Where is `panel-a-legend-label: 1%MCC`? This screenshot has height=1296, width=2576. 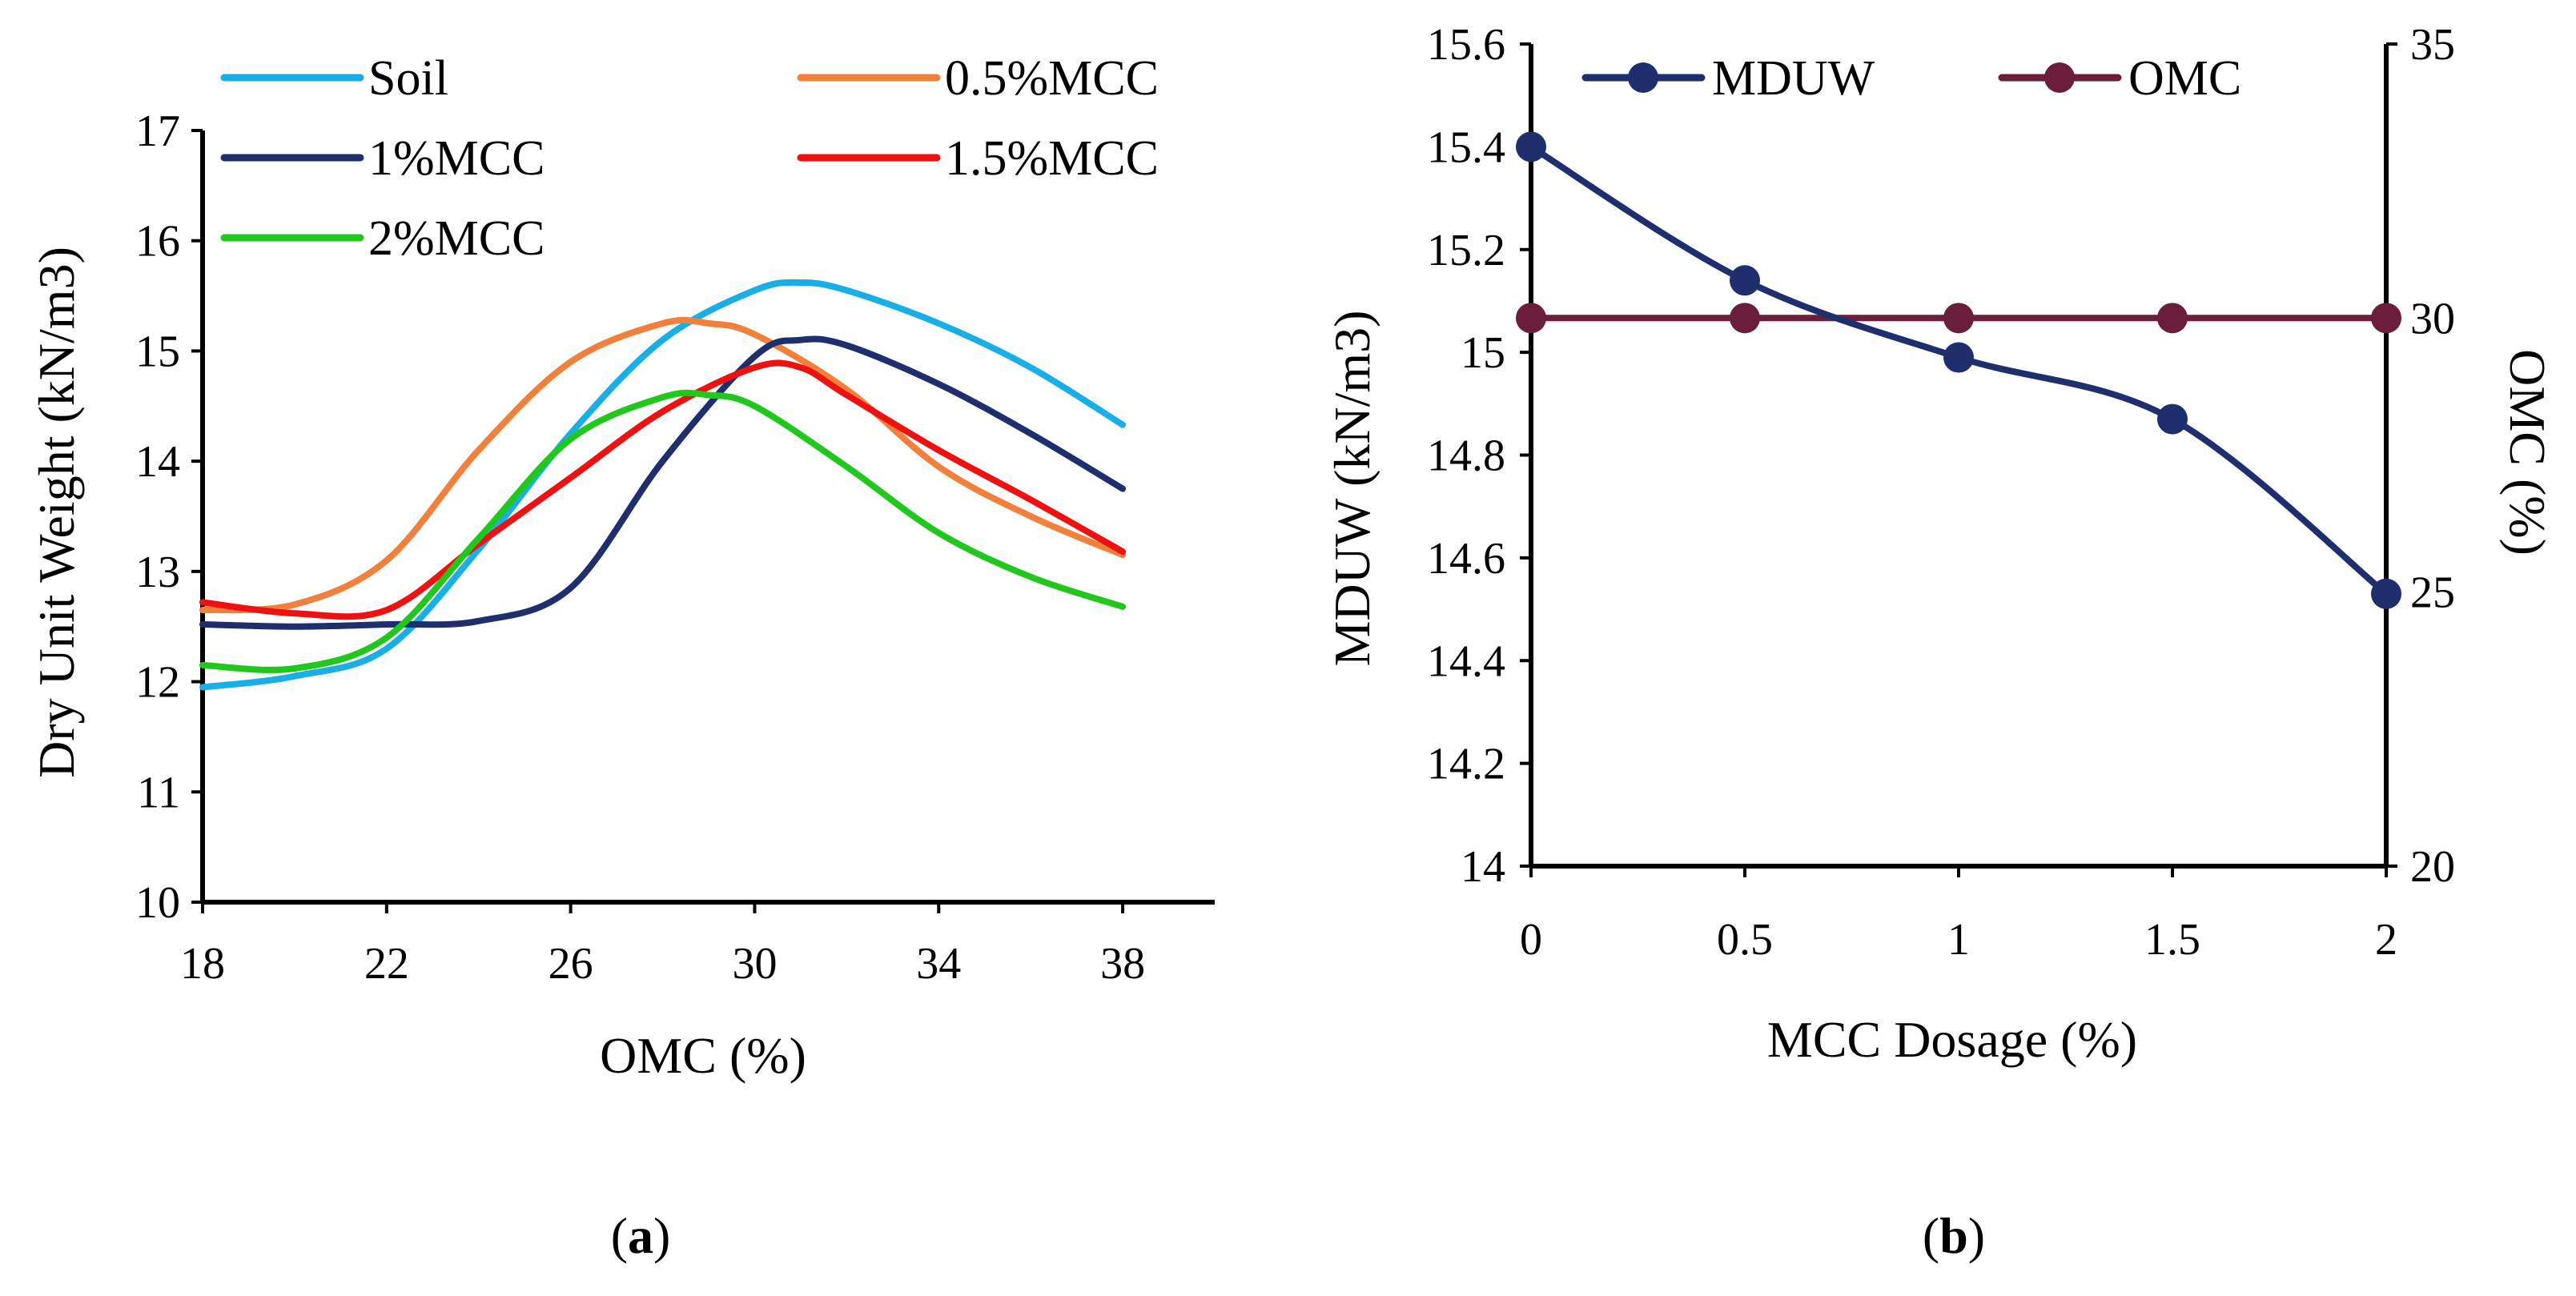
panel-a-legend-label: 1%MCC is located at coordinates (456, 158).